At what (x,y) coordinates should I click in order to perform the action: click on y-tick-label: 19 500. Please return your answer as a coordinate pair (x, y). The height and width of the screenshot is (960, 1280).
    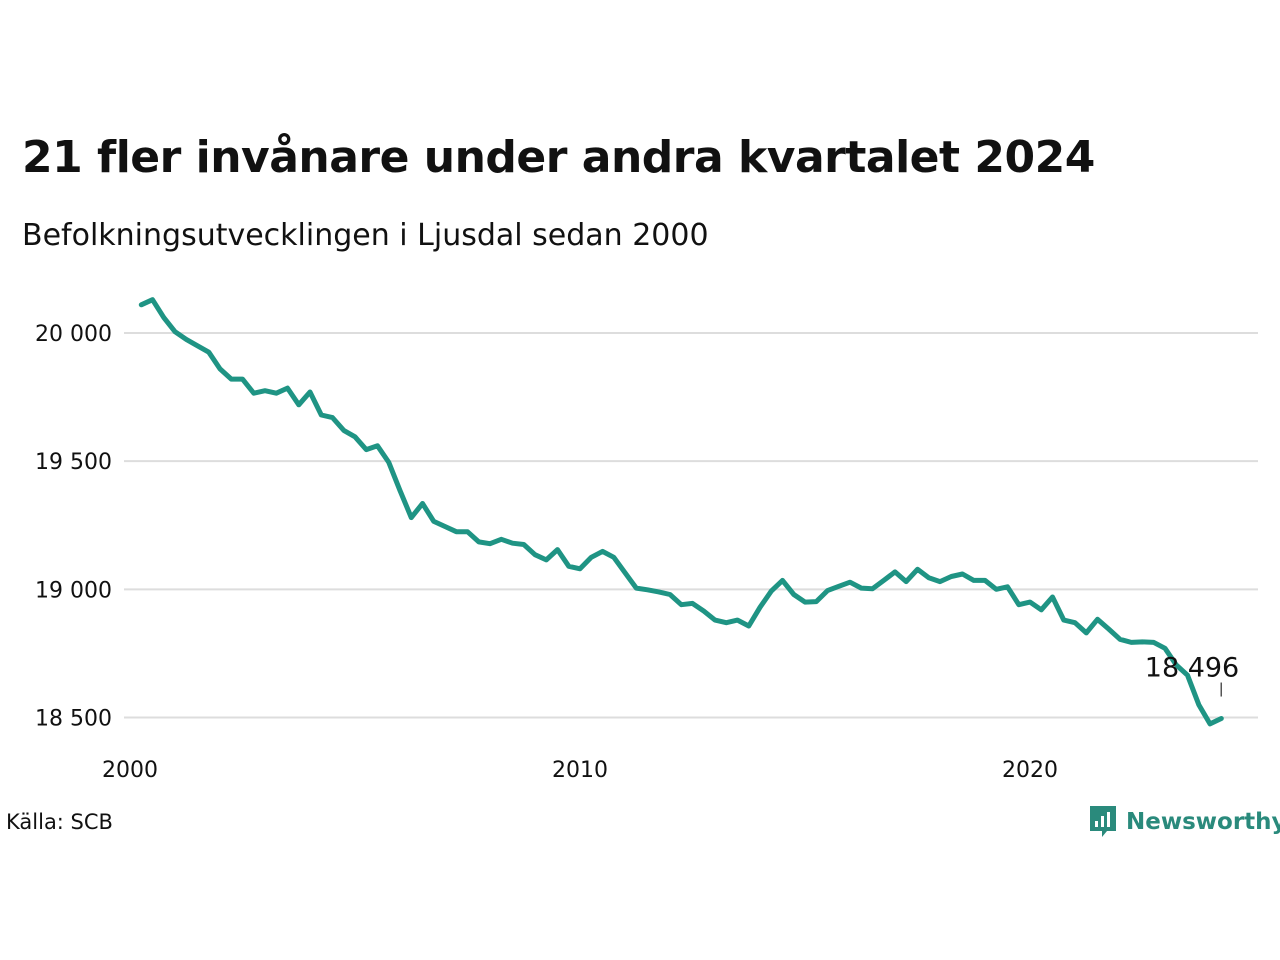
    Looking at the image, I should click on (73, 462).